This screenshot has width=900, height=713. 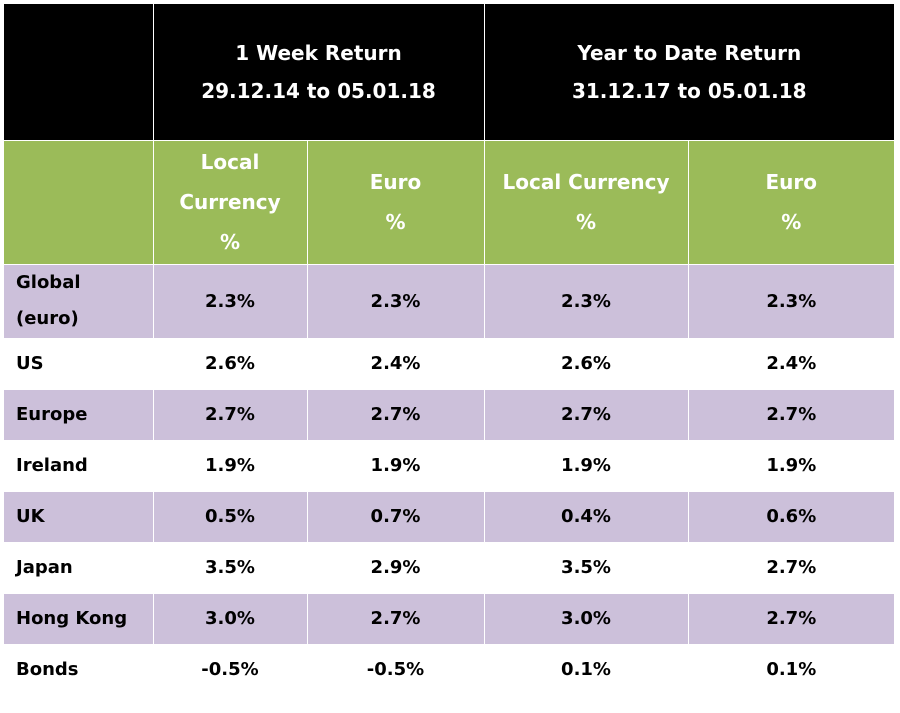 I want to click on ytd-local-label: Local Currency, so click(x=586, y=182).